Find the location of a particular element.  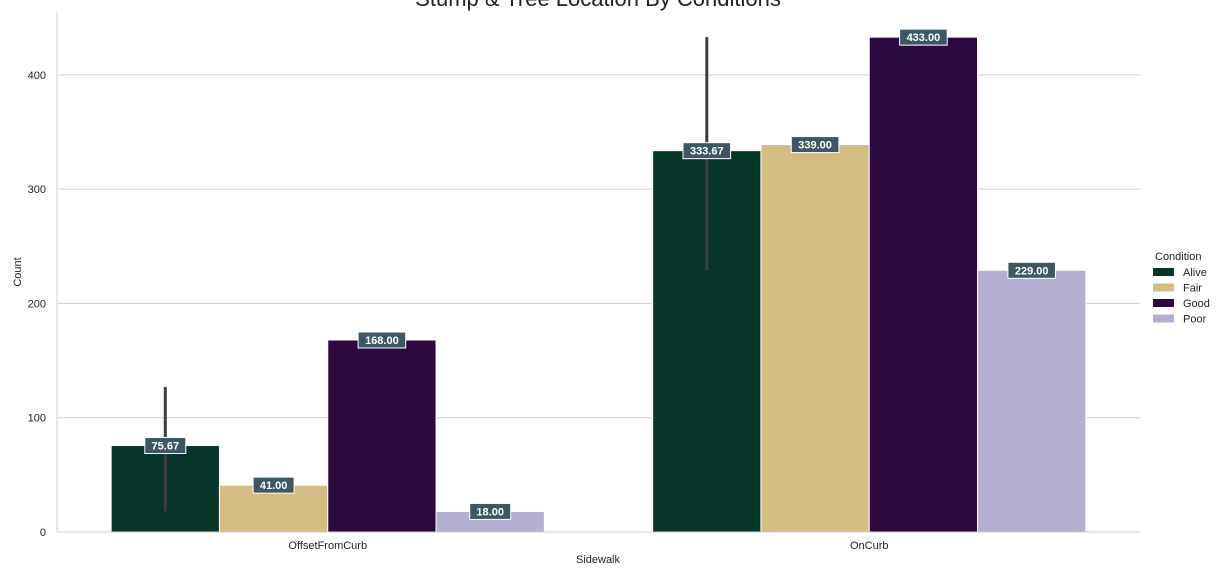

bar-poor-oncurb is located at coordinates (1032, 401).